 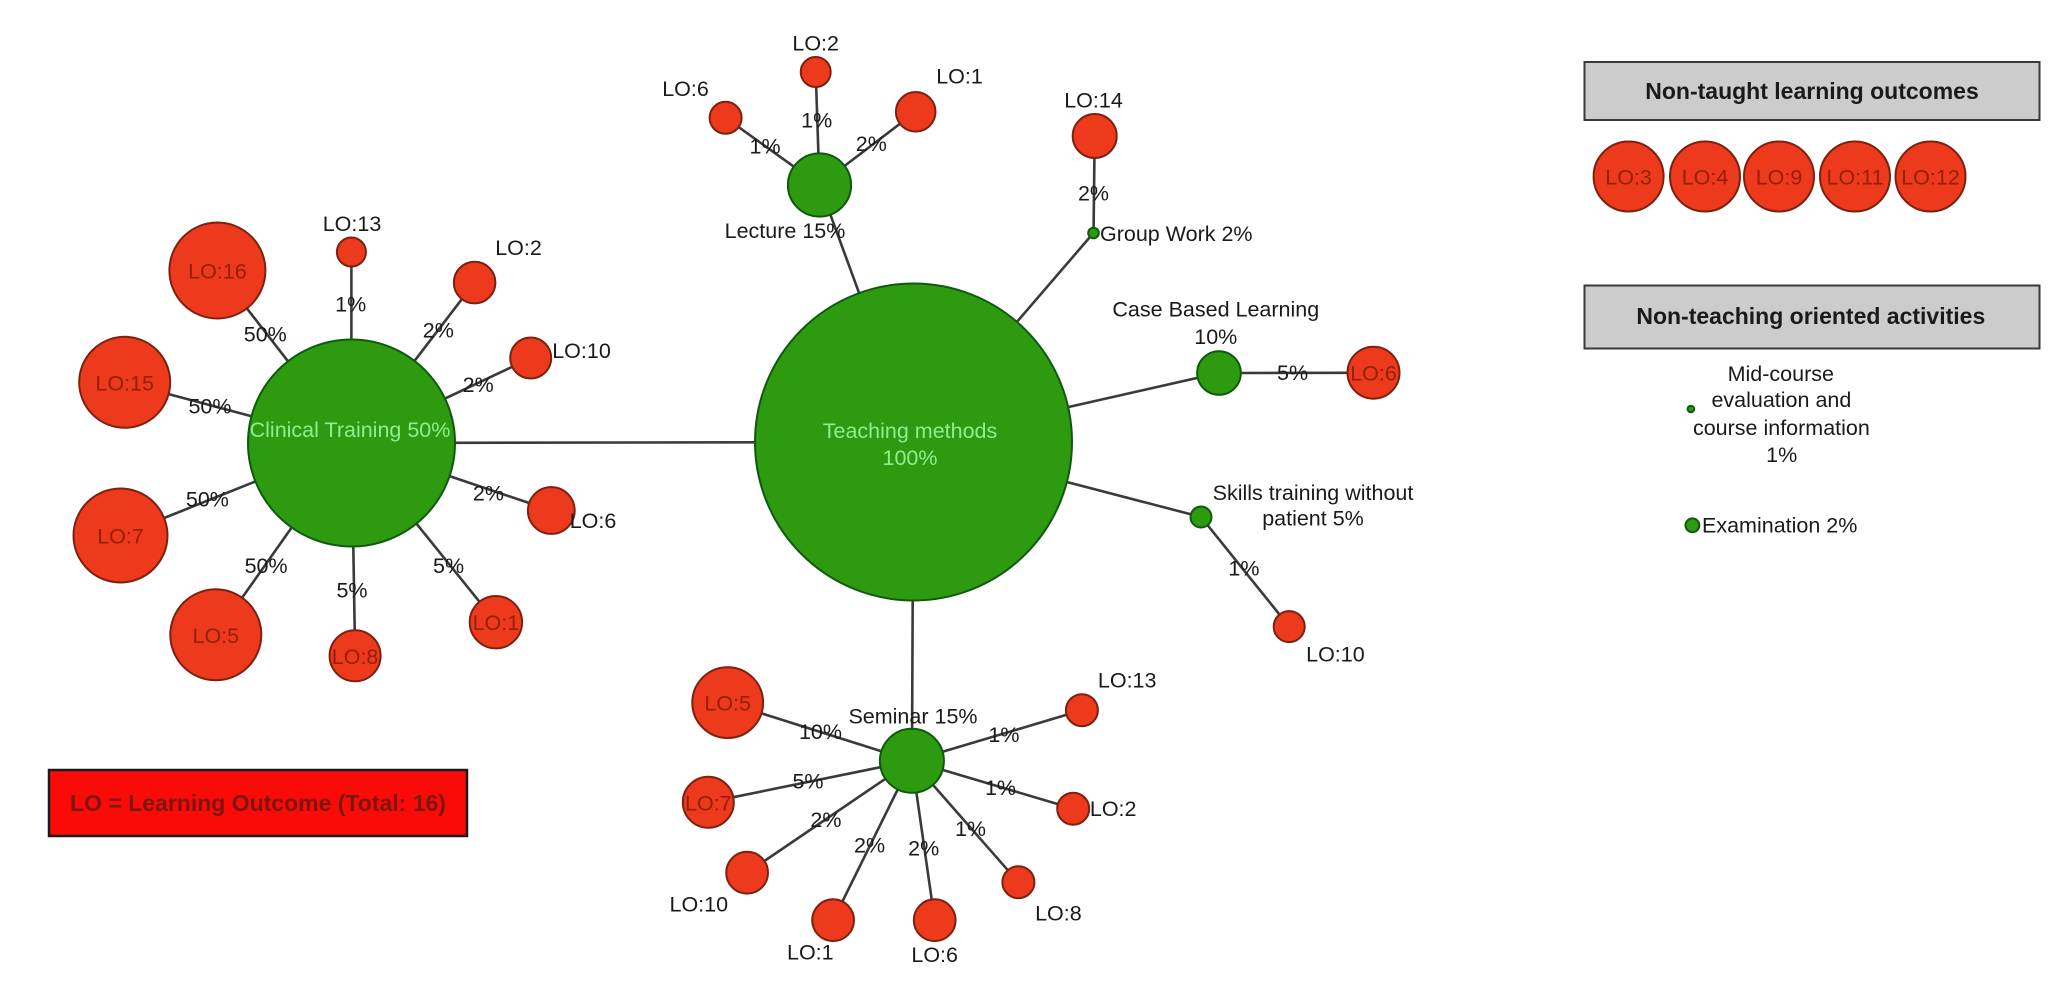 What do you see at coordinates (1781, 428) in the screenshot?
I see `svg-text: course information` at bounding box center [1781, 428].